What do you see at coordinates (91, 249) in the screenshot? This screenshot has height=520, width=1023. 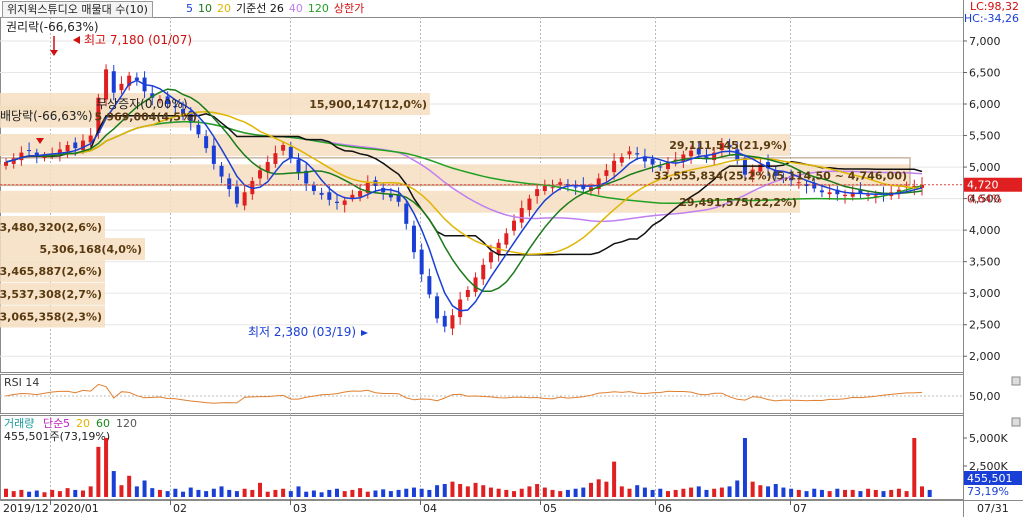 I see `volume-profile-label: 5,306,168(4,0%)` at bounding box center [91, 249].